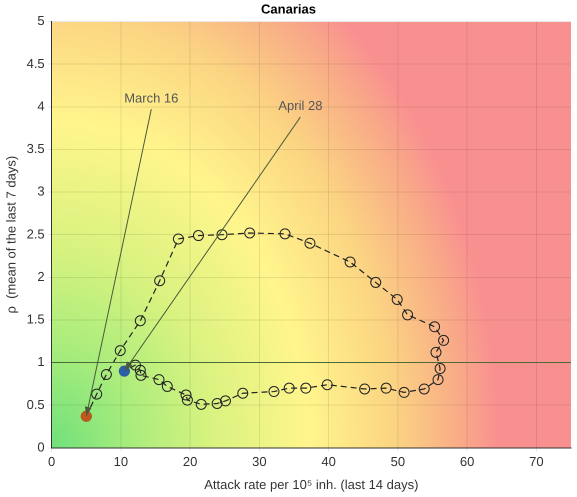 Image resolution: width=577 pixels, height=497 pixels. What do you see at coordinates (35, 319) in the screenshot?
I see `y-tick-label: 1.5` at bounding box center [35, 319].